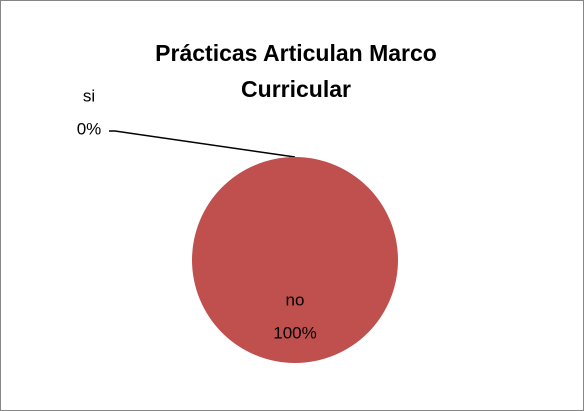 Image resolution: width=584 pixels, height=411 pixels. What do you see at coordinates (202, 144) in the screenshot?
I see `leader-line` at bounding box center [202, 144].